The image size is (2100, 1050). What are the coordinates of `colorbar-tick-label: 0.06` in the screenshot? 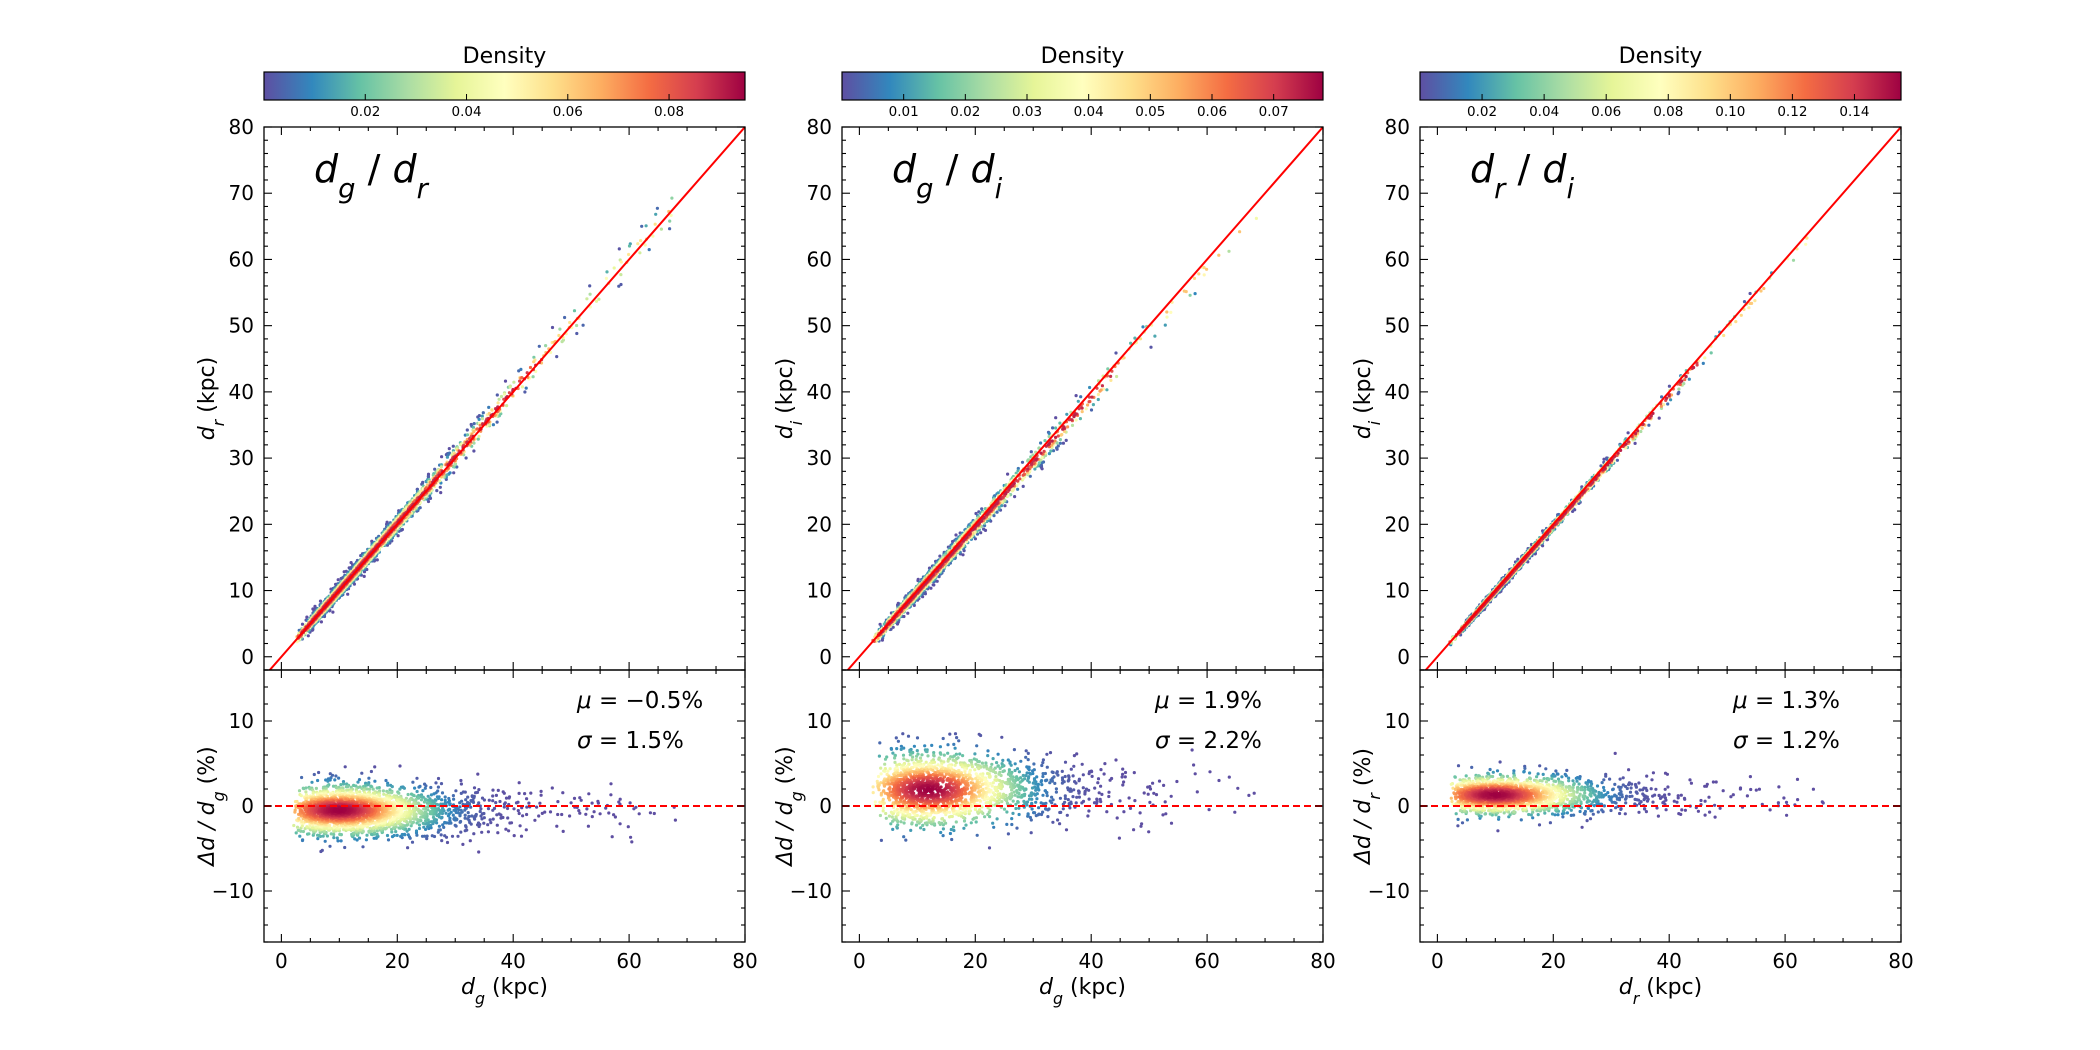 It's located at (568, 112).